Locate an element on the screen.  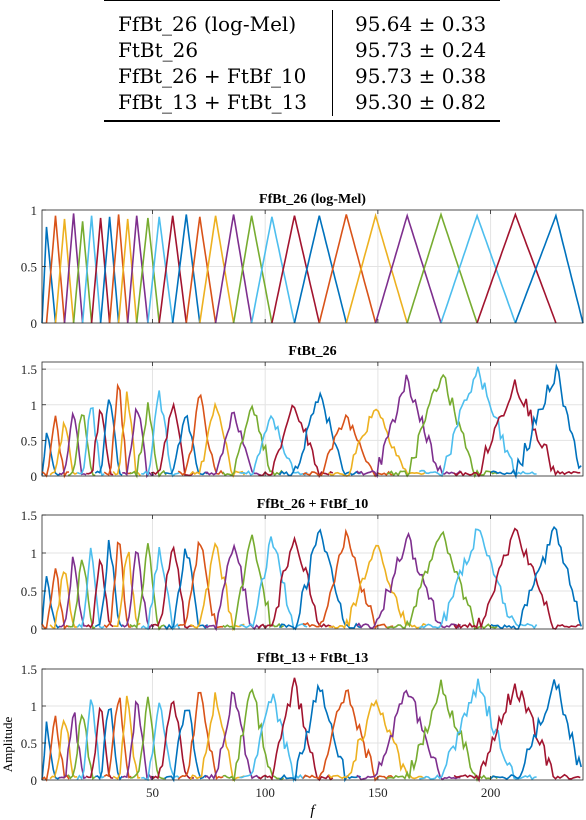
table-row: FfBt_26 + FtBf_10 95.73 ± 0.38 is located at coordinates (302, 76).